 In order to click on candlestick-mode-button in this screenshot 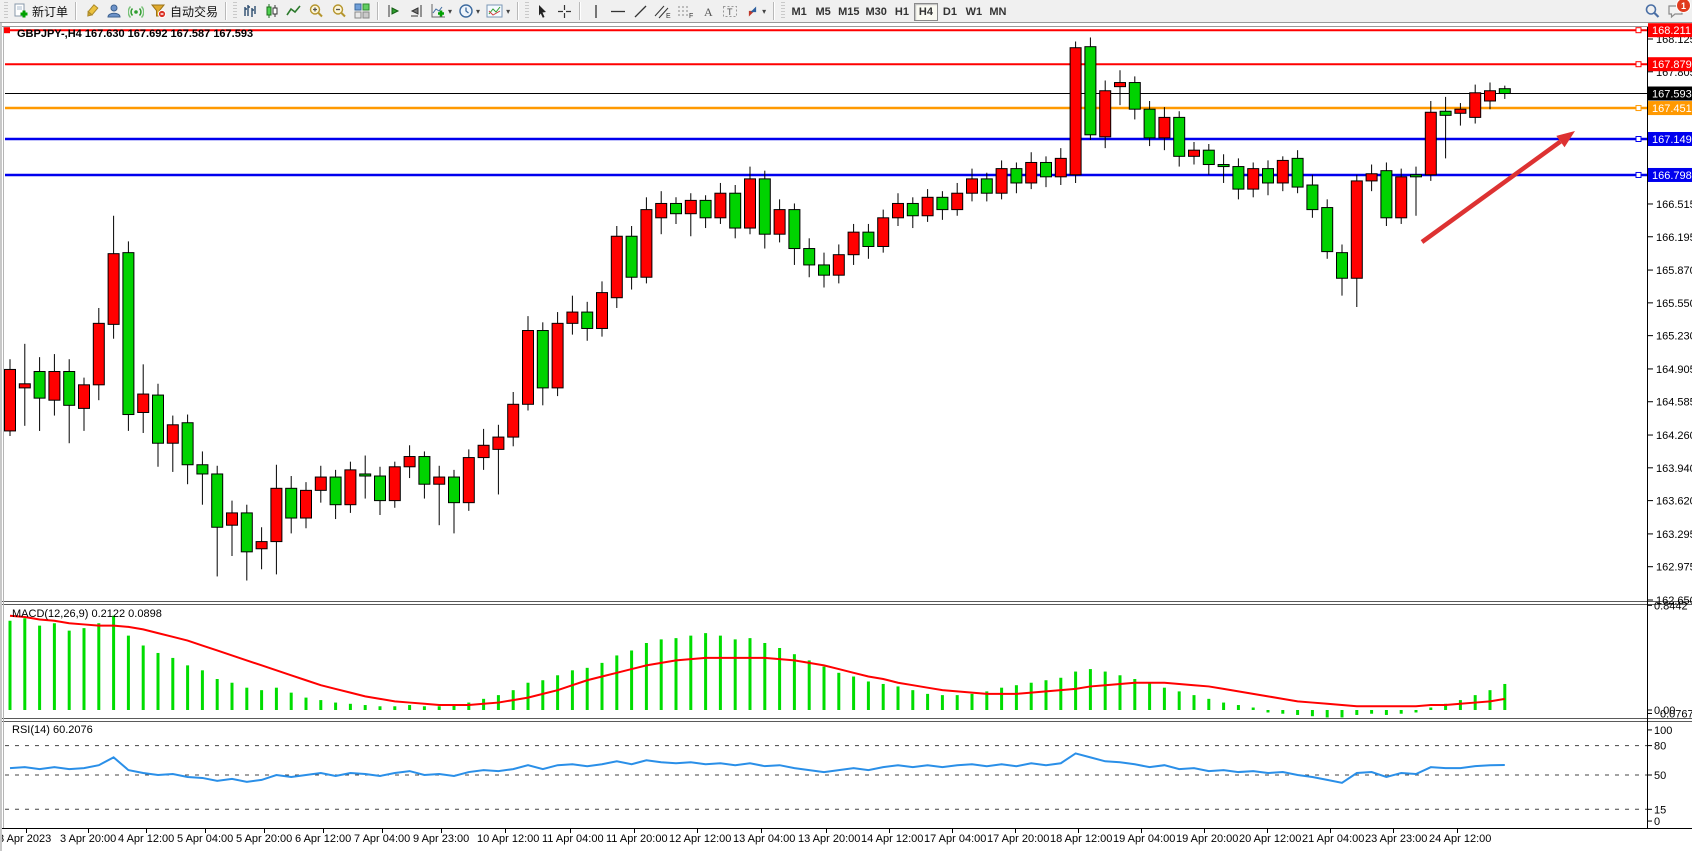, I will do `click(272, 11)`.